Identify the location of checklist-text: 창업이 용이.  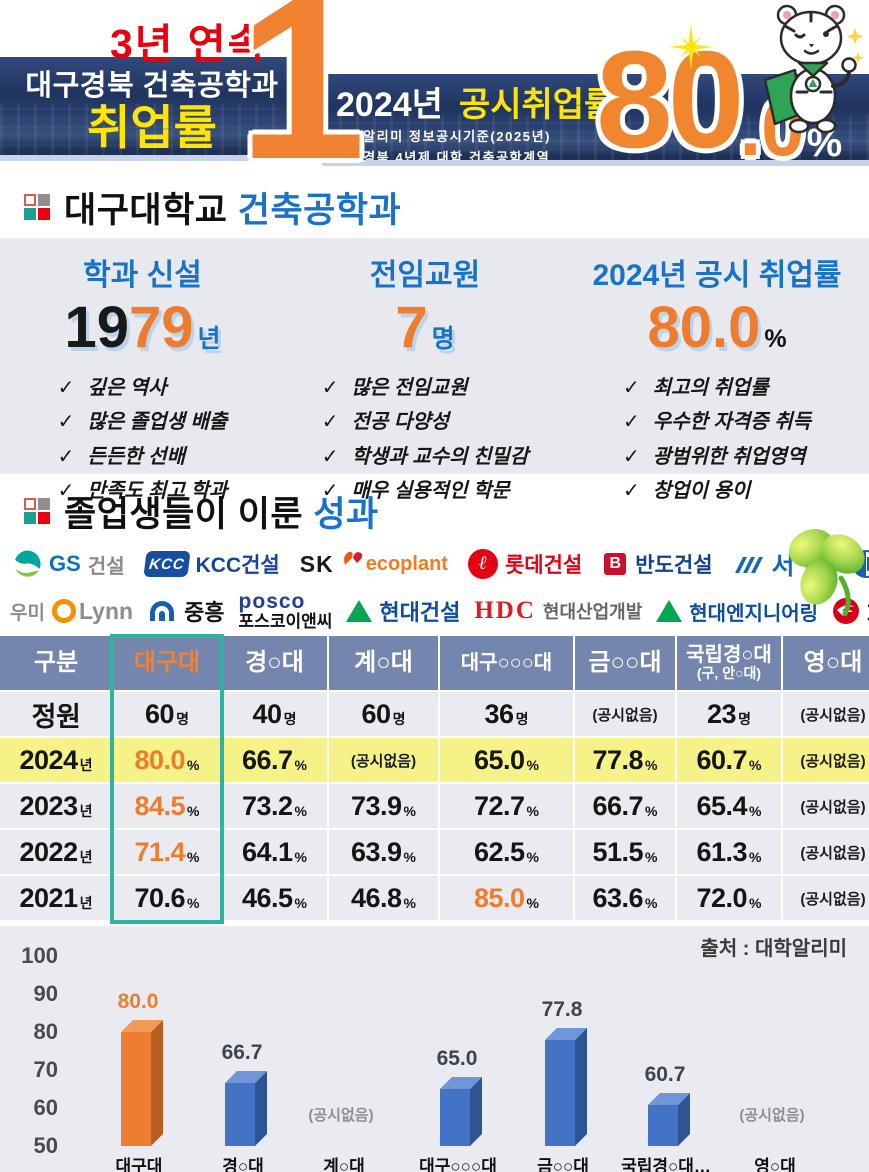
(701, 491).